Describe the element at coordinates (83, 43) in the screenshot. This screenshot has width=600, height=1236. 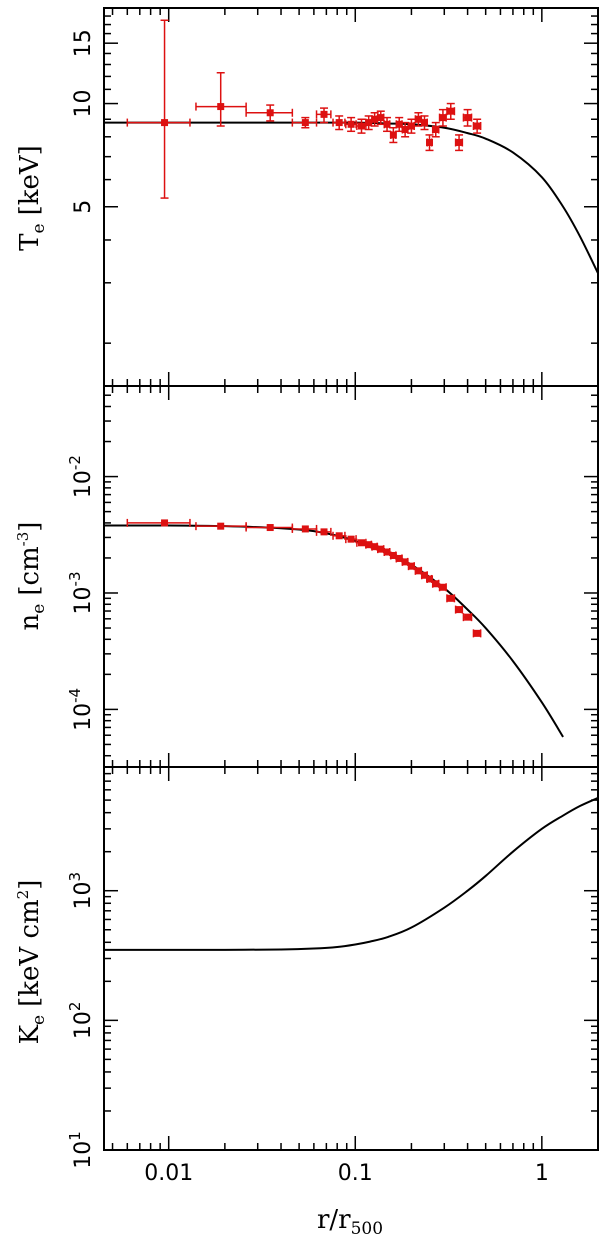
I see `y-tick-label: 15` at that location.